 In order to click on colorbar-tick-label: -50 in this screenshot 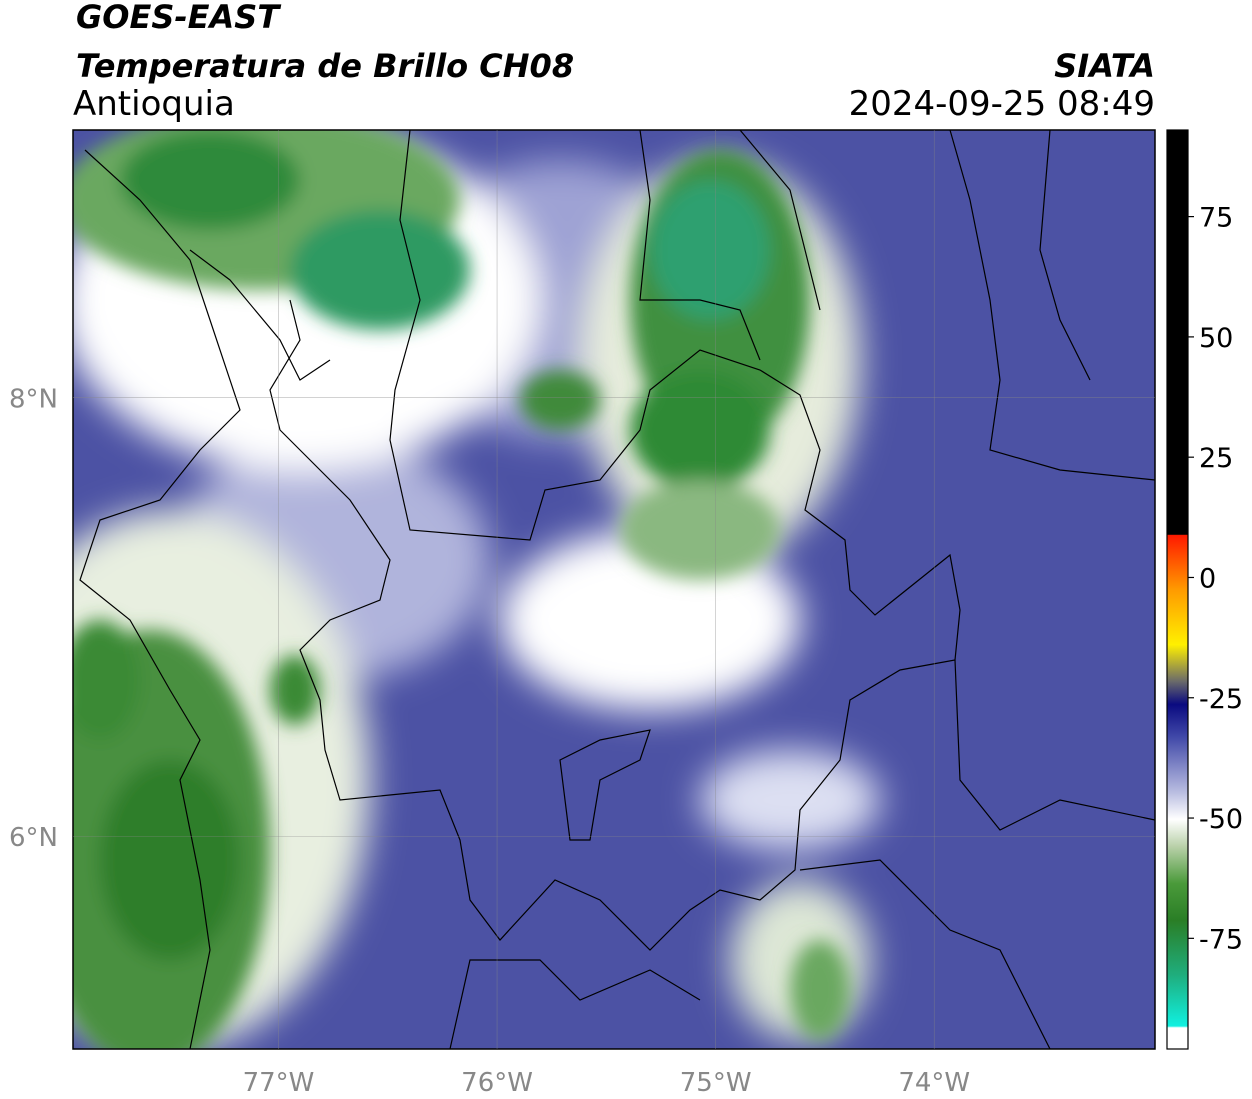, I will do `click(1221, 819)`.